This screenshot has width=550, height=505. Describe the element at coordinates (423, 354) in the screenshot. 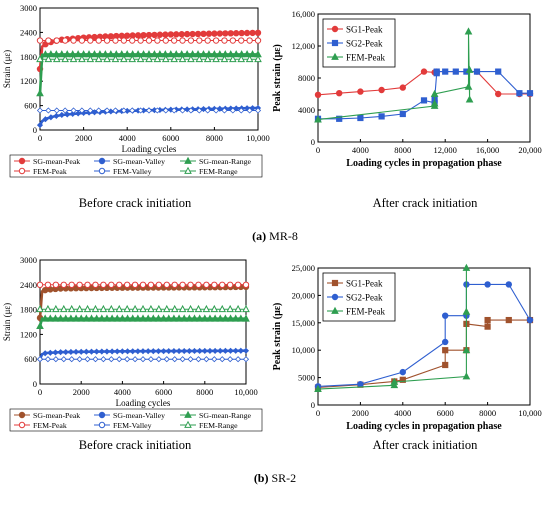

I see `series-line` at that location.